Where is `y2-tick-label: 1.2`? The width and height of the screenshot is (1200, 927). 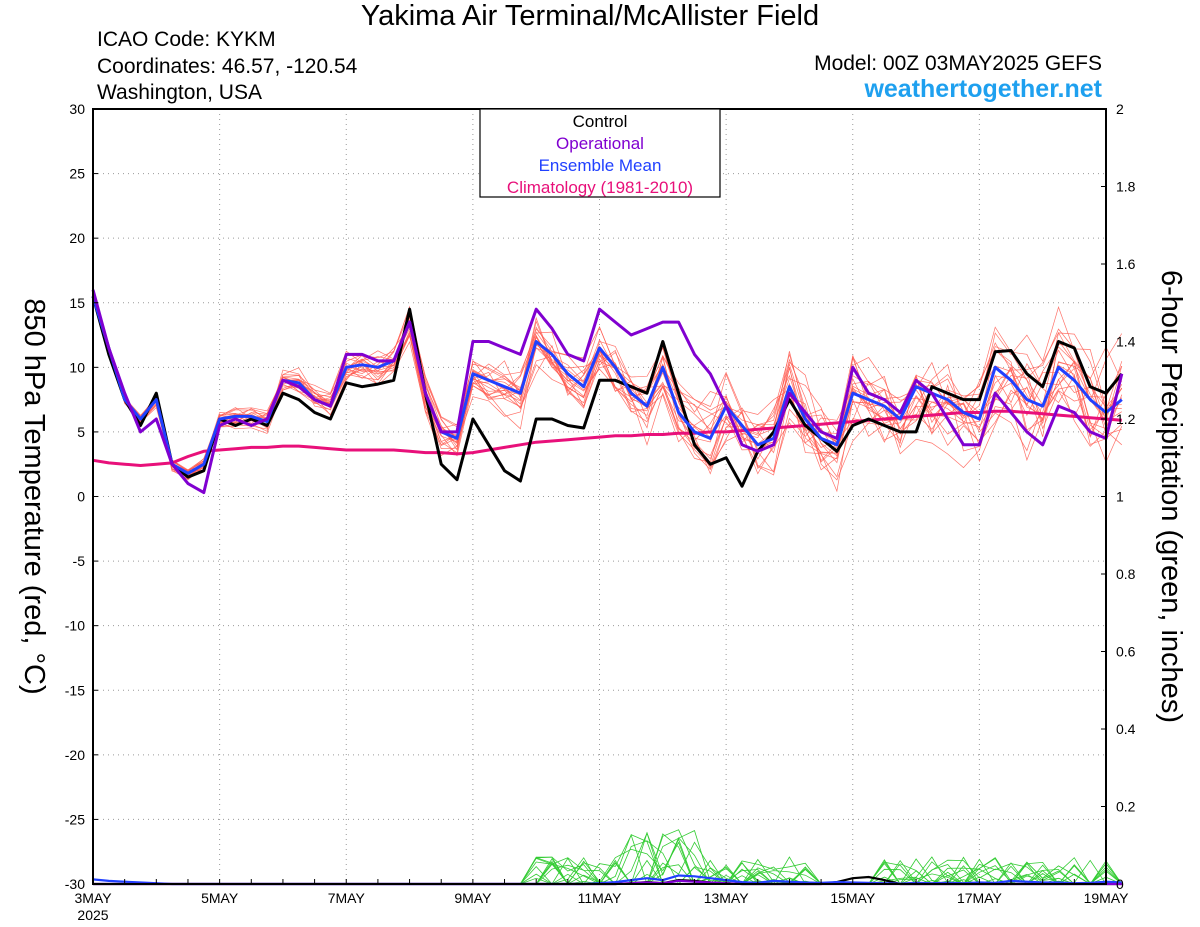 y2-tick-label: 1.2 is located at coordinates (1126, 419).